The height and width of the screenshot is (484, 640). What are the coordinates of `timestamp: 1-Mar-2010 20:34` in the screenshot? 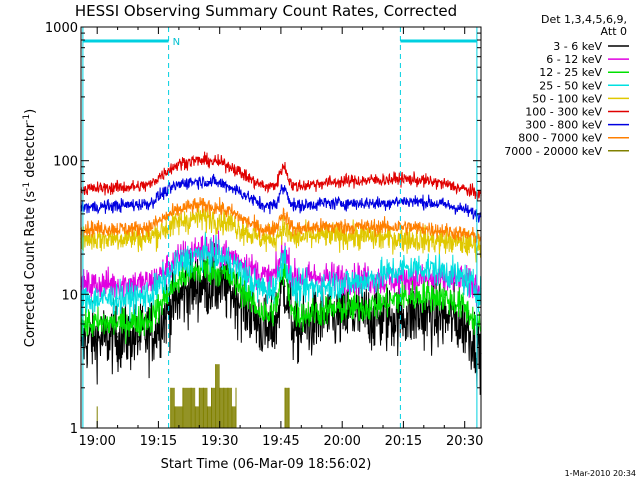 It's located at (600, 473).